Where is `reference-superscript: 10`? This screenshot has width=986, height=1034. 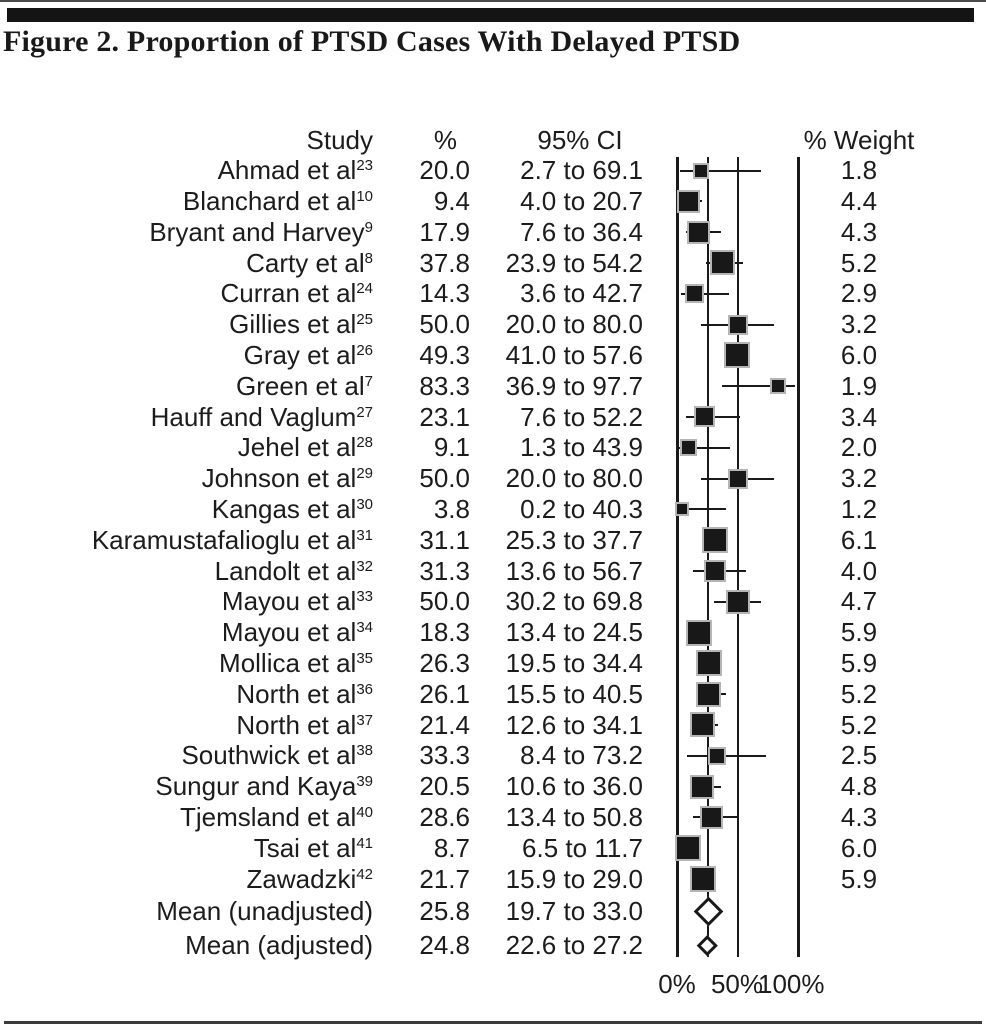
reference-superscript: 10 is located at coordinates (364, 196).